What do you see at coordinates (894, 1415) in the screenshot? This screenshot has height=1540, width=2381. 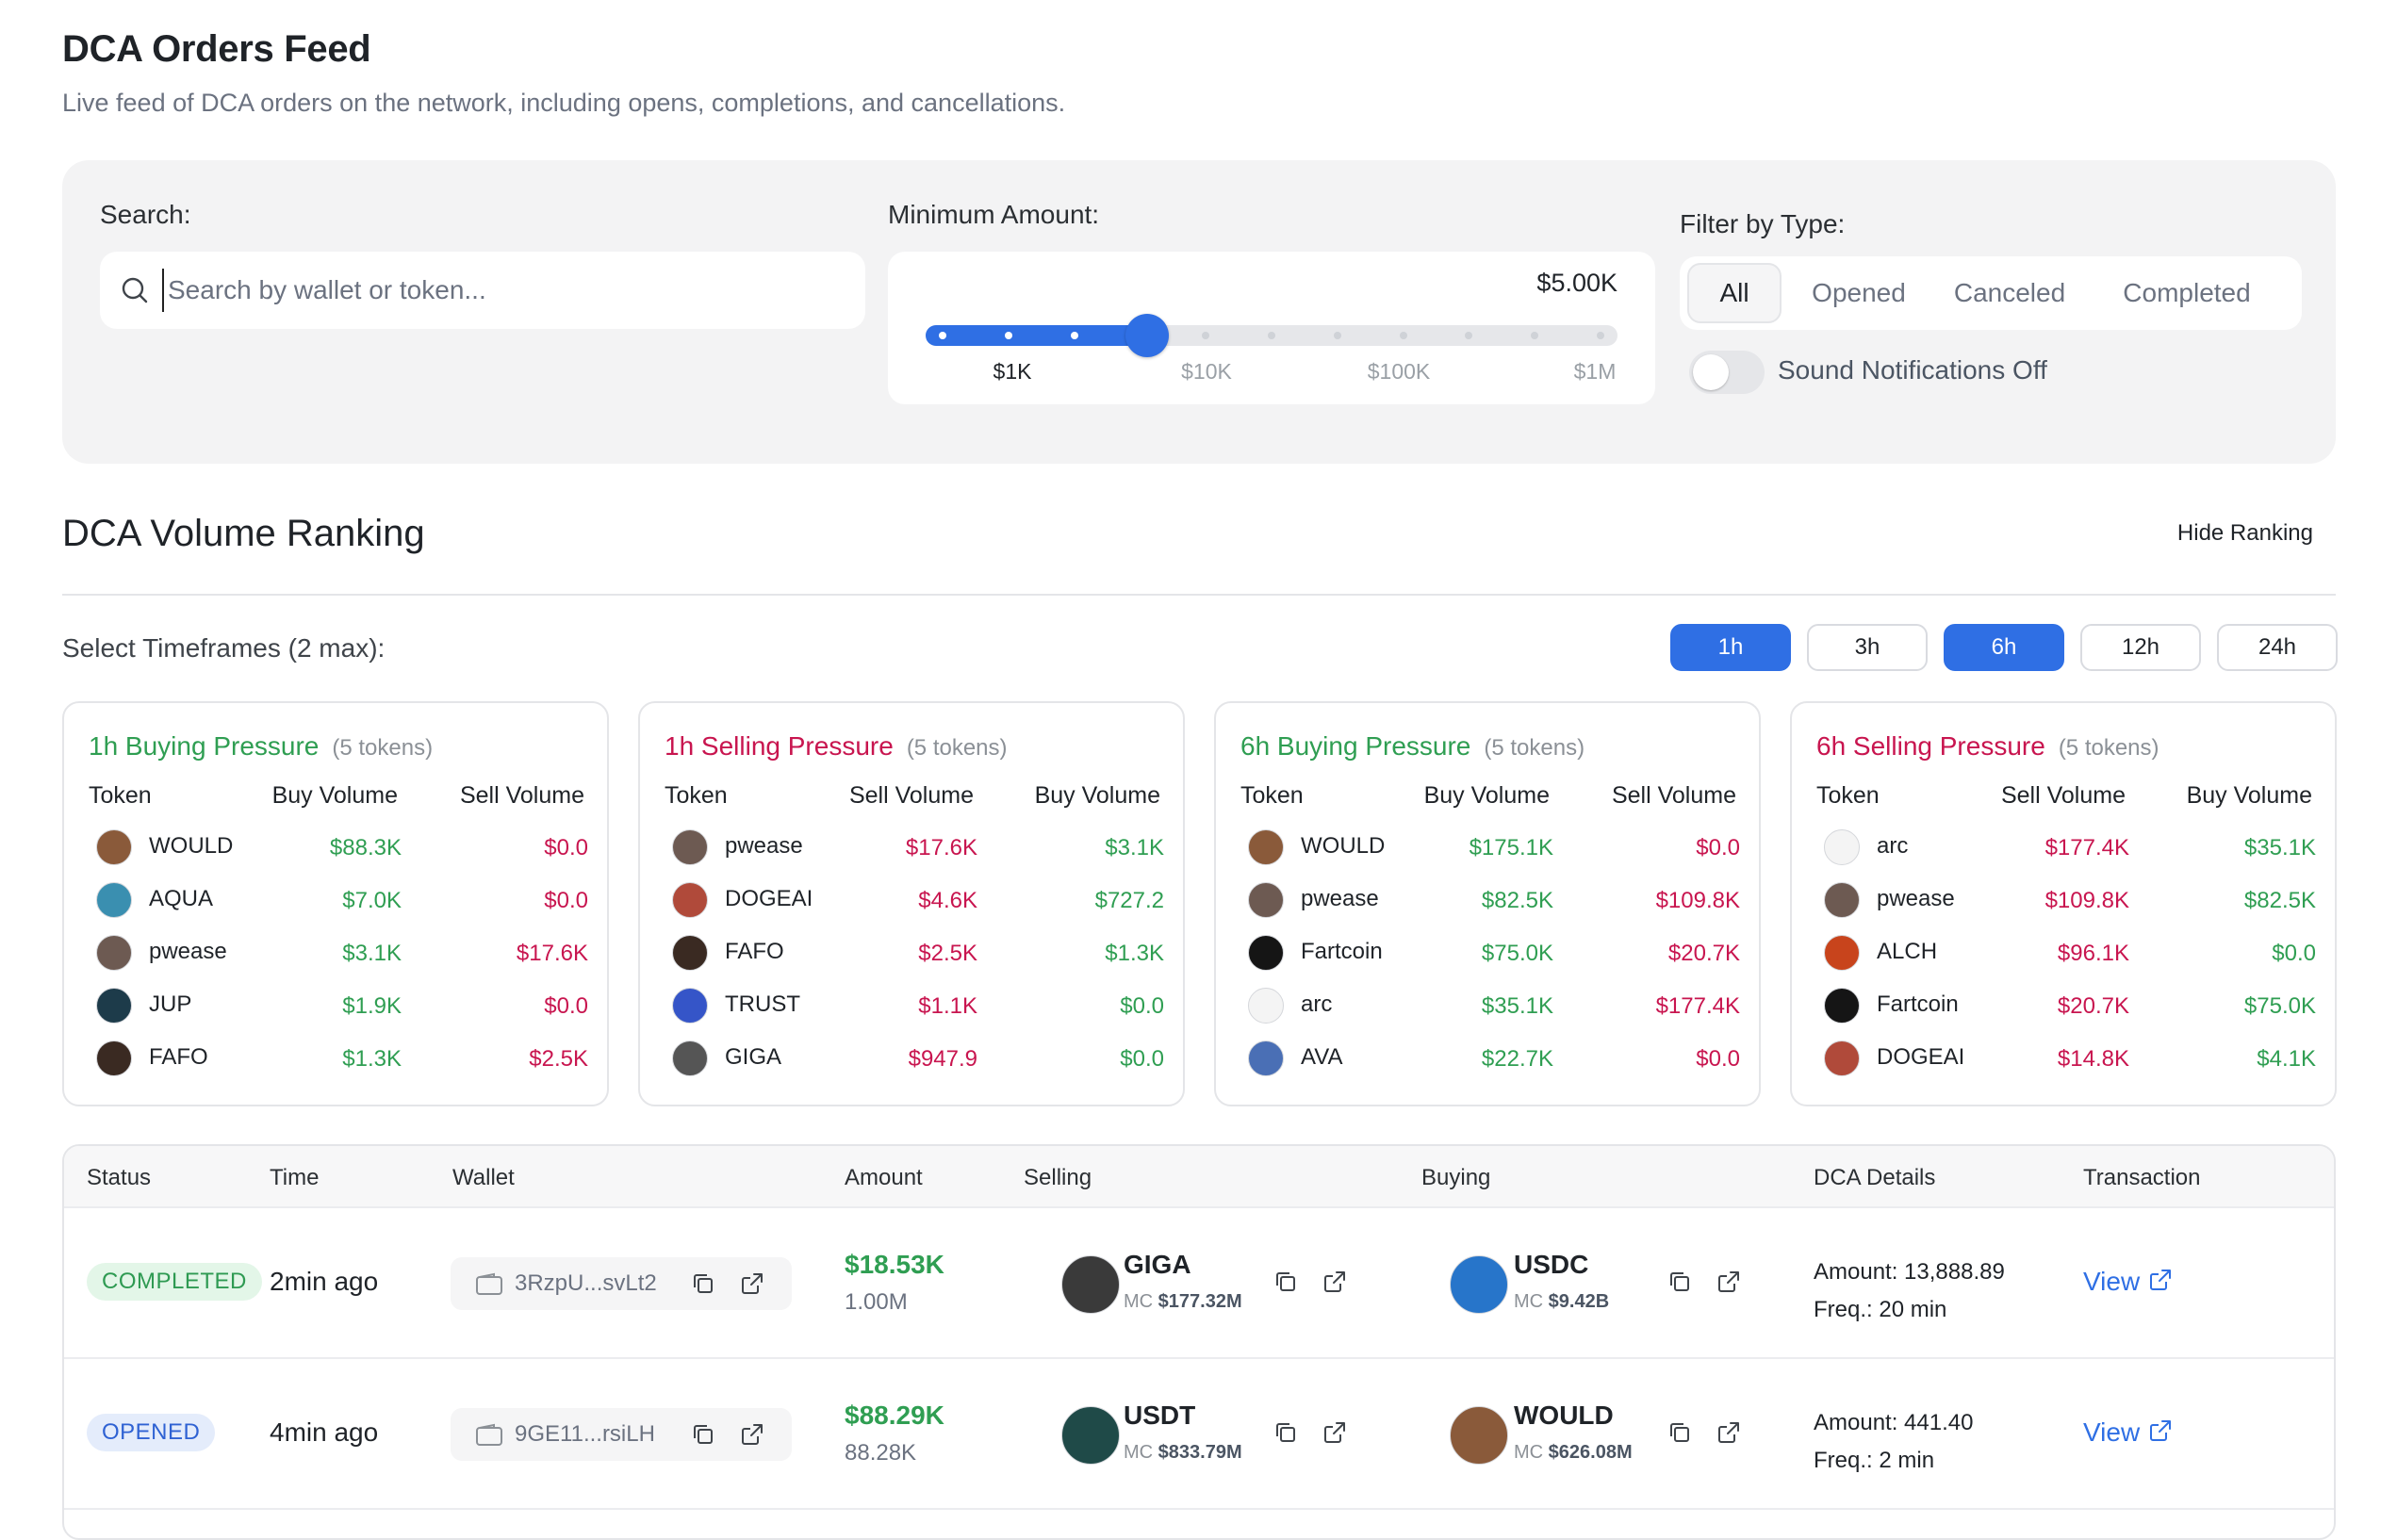 I see `amount-usd: $88.29K` at bounding box center [894, 1415].